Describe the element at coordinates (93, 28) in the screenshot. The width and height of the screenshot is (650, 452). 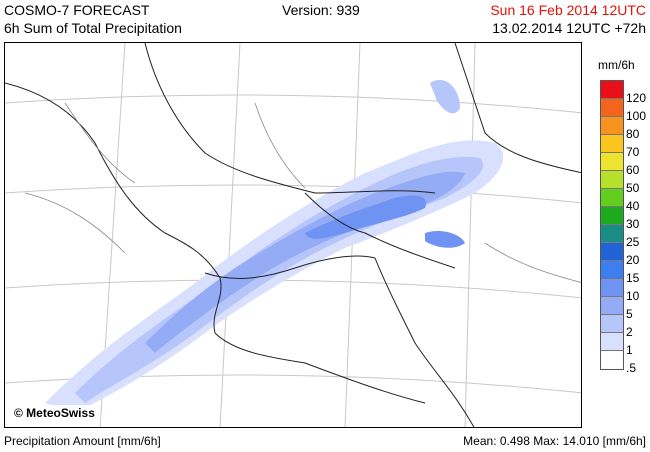
I see `chart-subtitle: 6h Sum of Total Precipitation` at that location.